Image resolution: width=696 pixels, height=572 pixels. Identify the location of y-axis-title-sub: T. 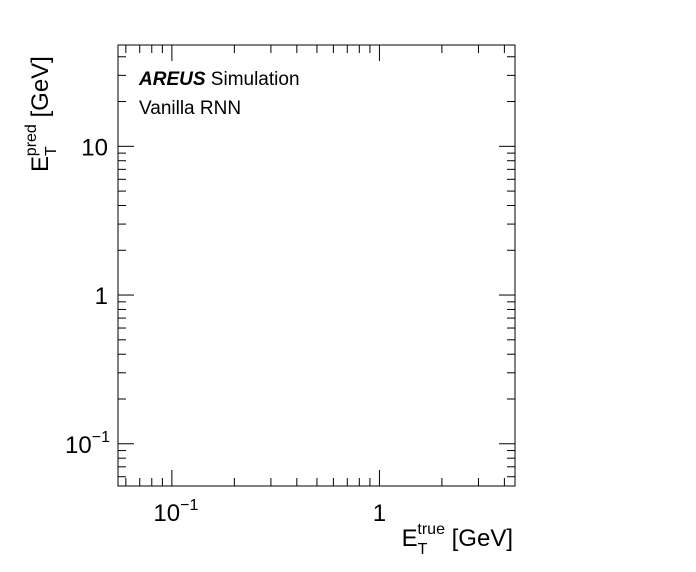
(51, 151).